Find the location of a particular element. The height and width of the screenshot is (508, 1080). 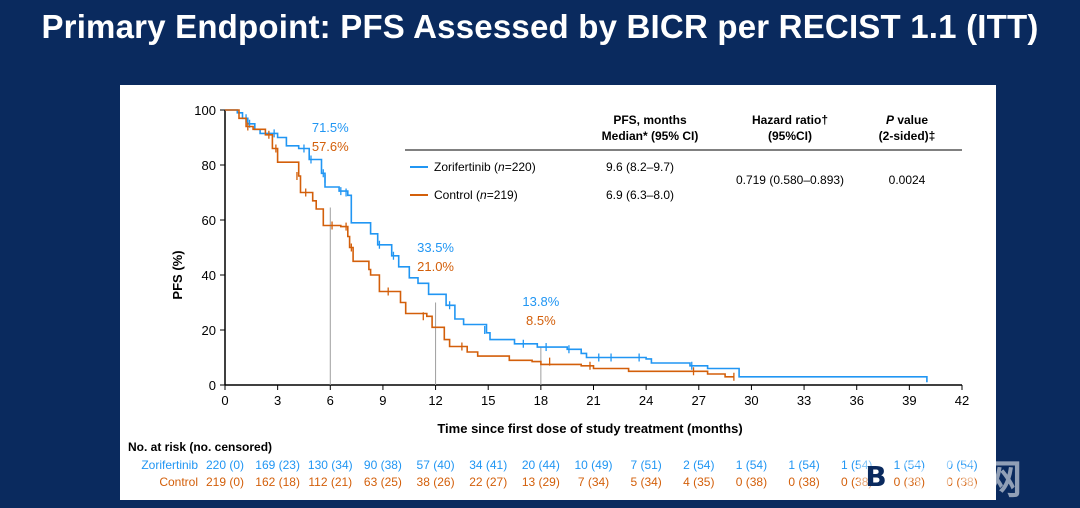

table-header-pfs-1: PFS, months is located at coordinates (650, 120).